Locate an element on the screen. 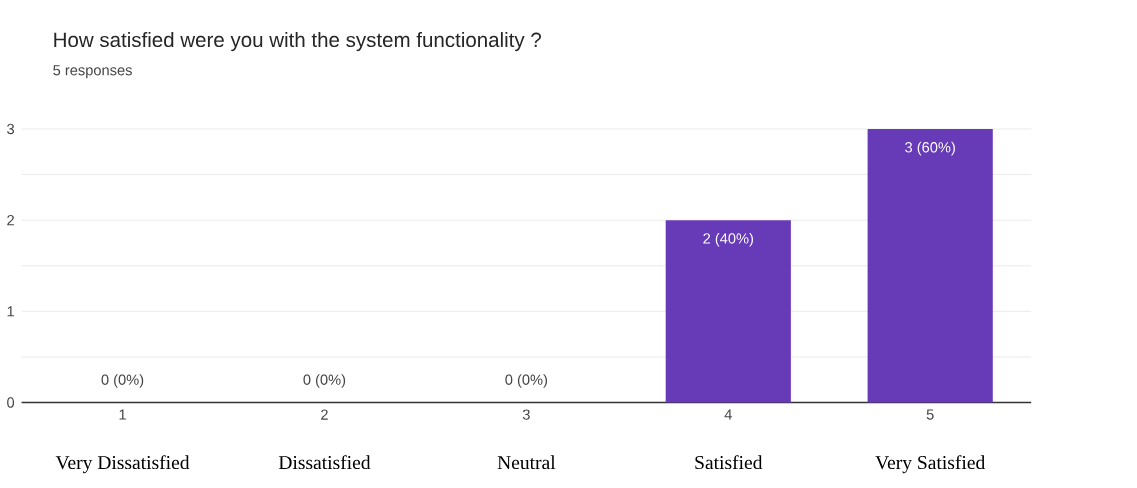 The height and width of the screenshot is (488, 1137). x-tick-label: 3 is located at coordinates (526, 415).